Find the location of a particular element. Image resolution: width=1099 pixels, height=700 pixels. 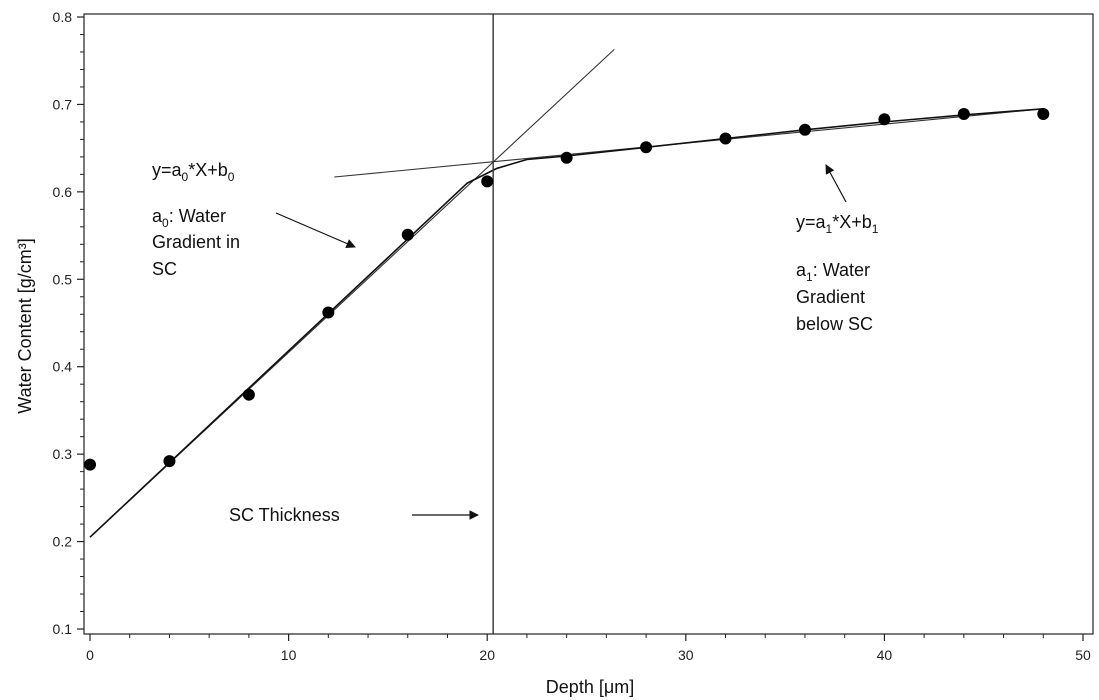

y-tick-label: 0.6 is located at coordinates (63, 192).